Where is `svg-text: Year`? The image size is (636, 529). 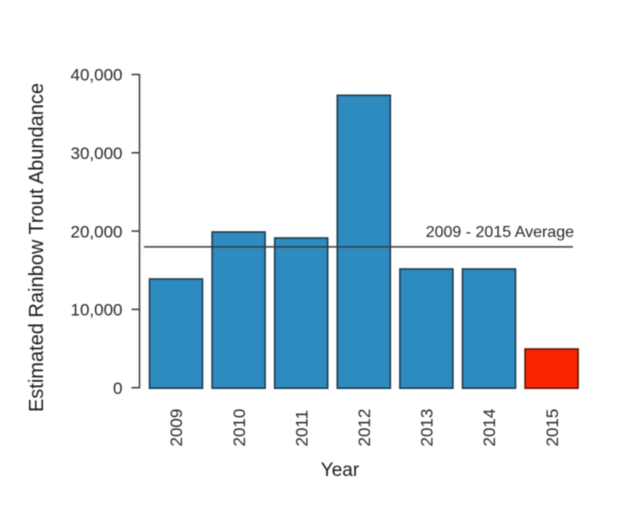
svg-text: Year is located at coordinates (340, 470).